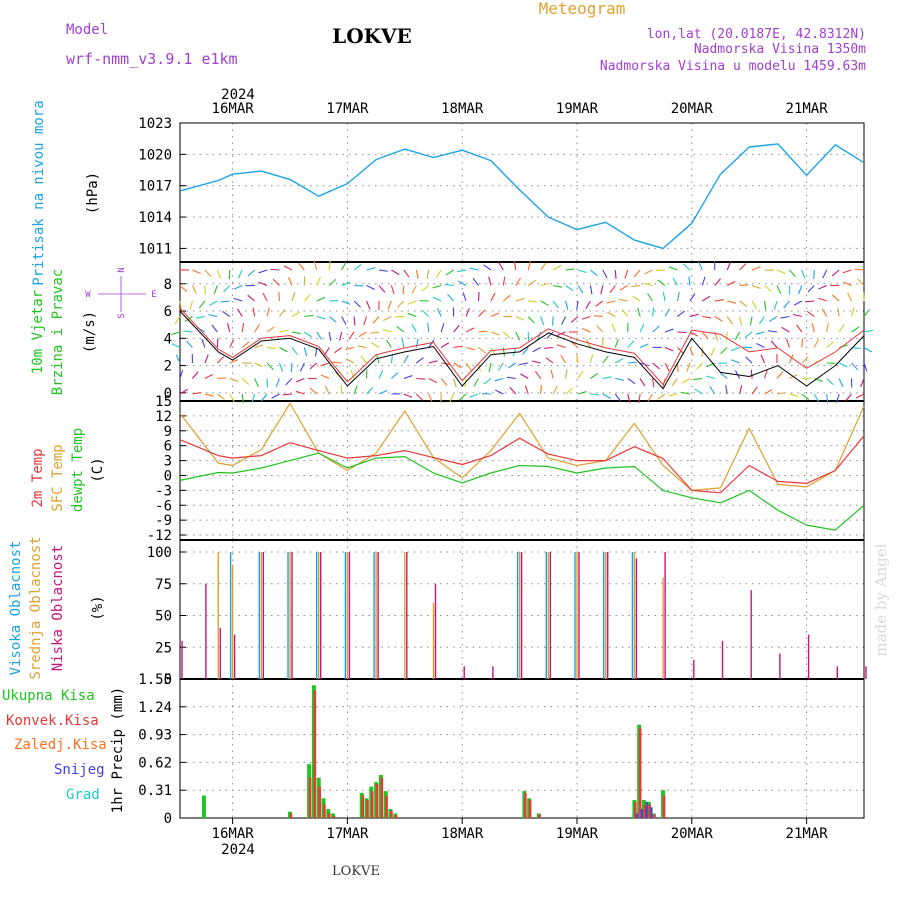 The width and height of the screenshot is (900, 900). Describe the element at coordinates (163, 506) in the screenshot. I see `y-tick-label: -6` at that location.